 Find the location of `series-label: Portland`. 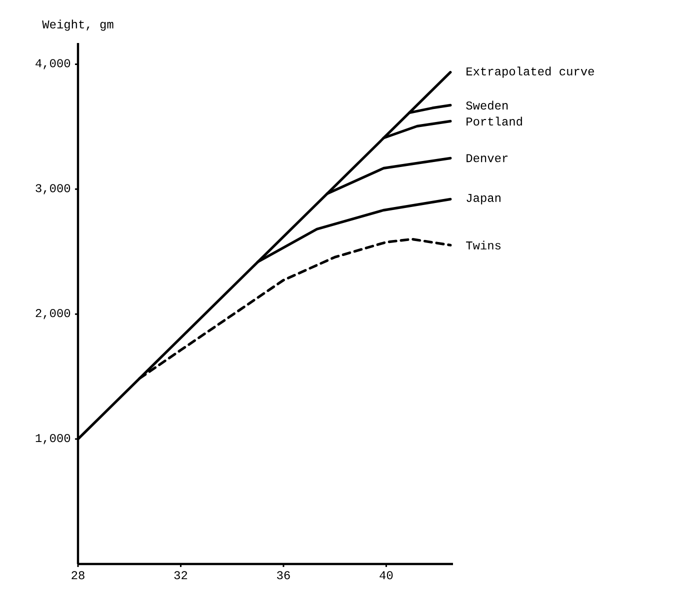

series-label: Portland is located at coordinates (494, 121).